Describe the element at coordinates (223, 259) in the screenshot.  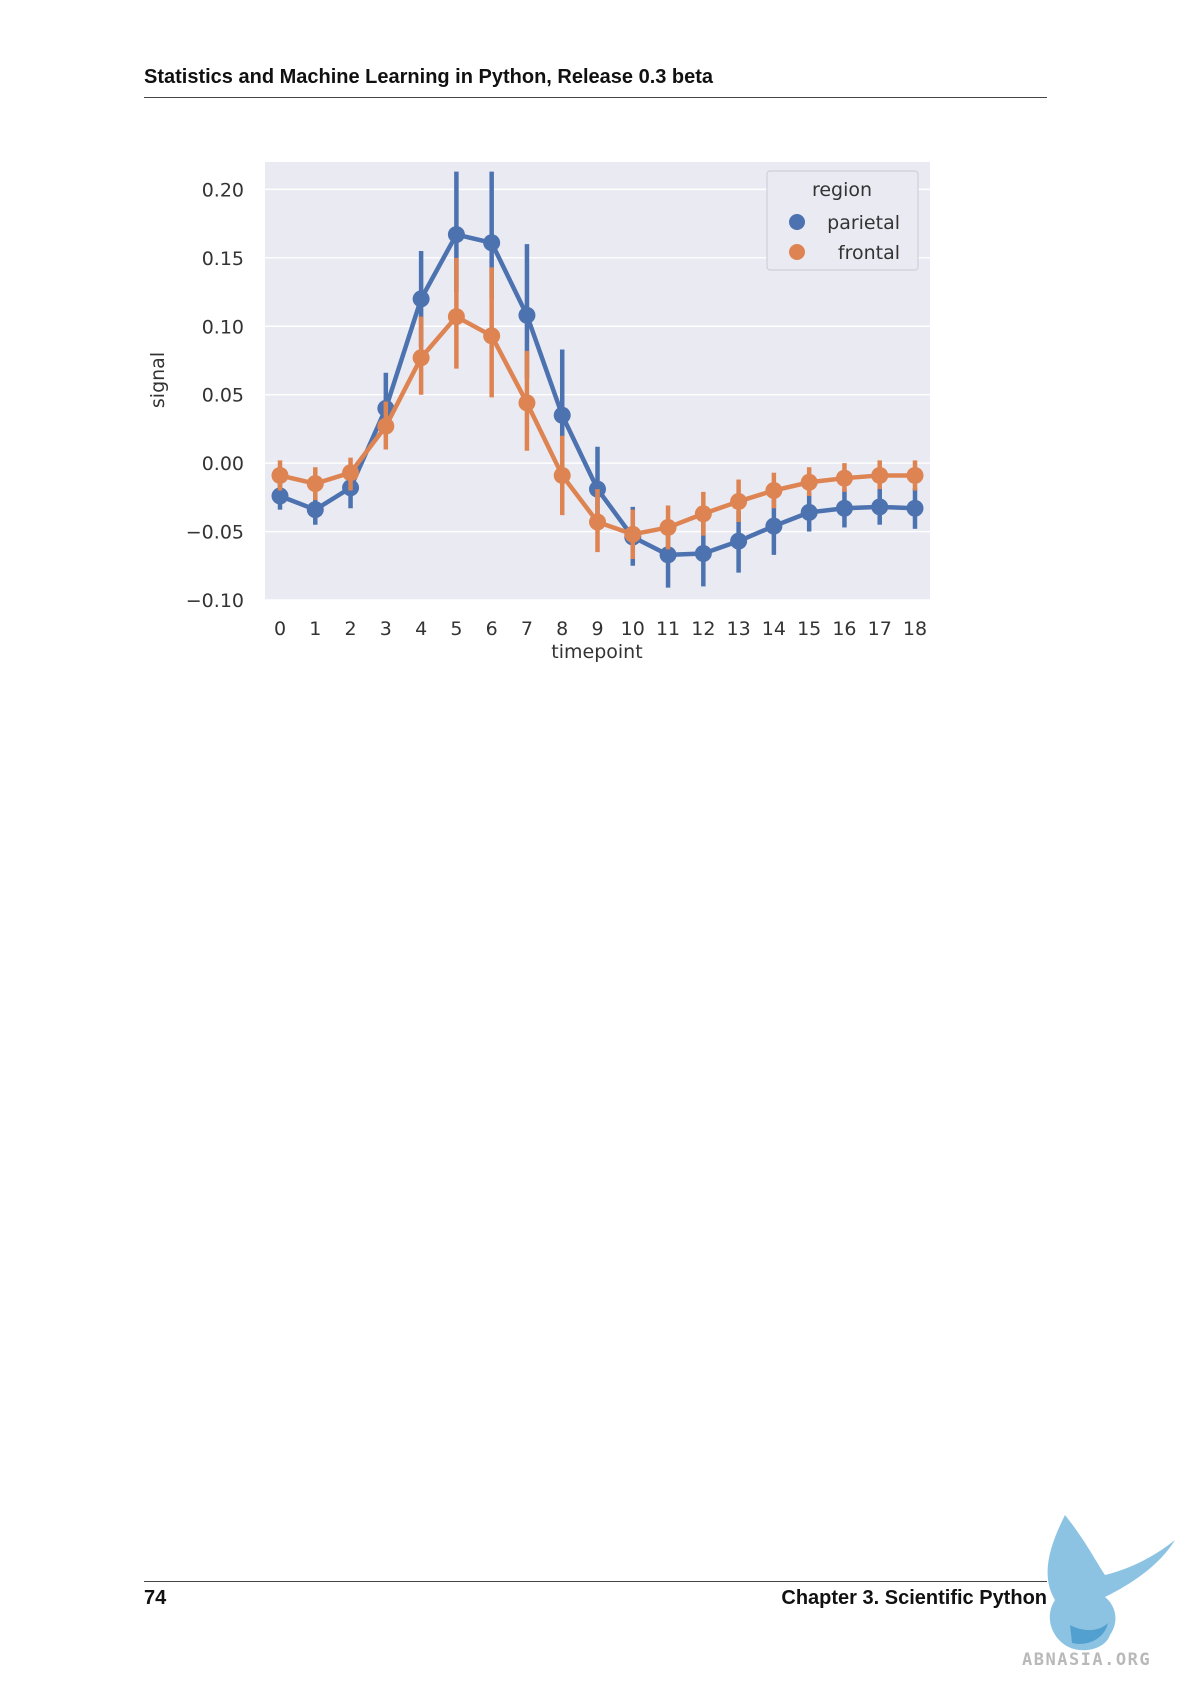
I see `y-tick-label: 0.15` at that location.